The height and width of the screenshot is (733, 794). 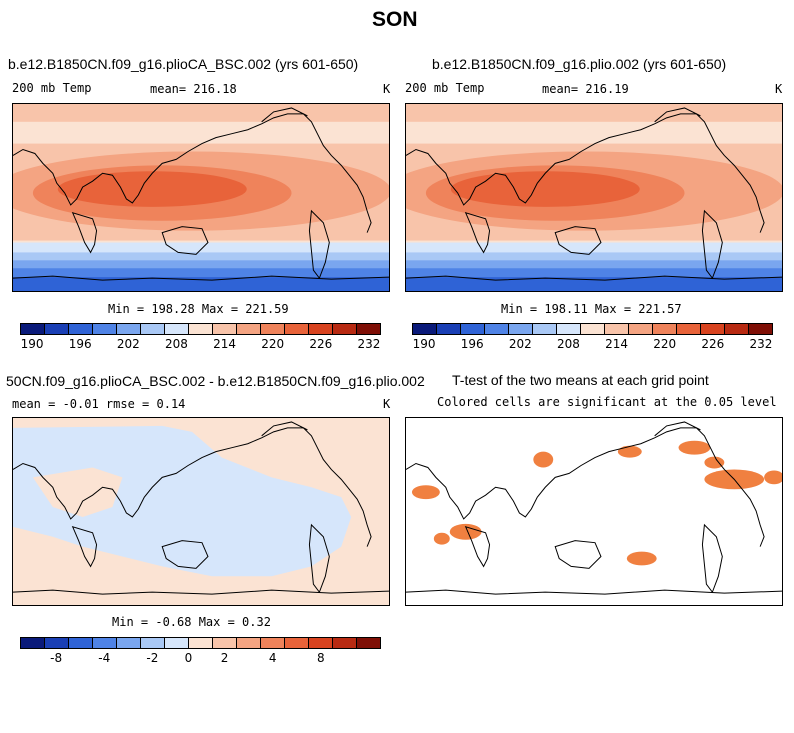 I want to click on panel3-map, so click(x=201, y=511).